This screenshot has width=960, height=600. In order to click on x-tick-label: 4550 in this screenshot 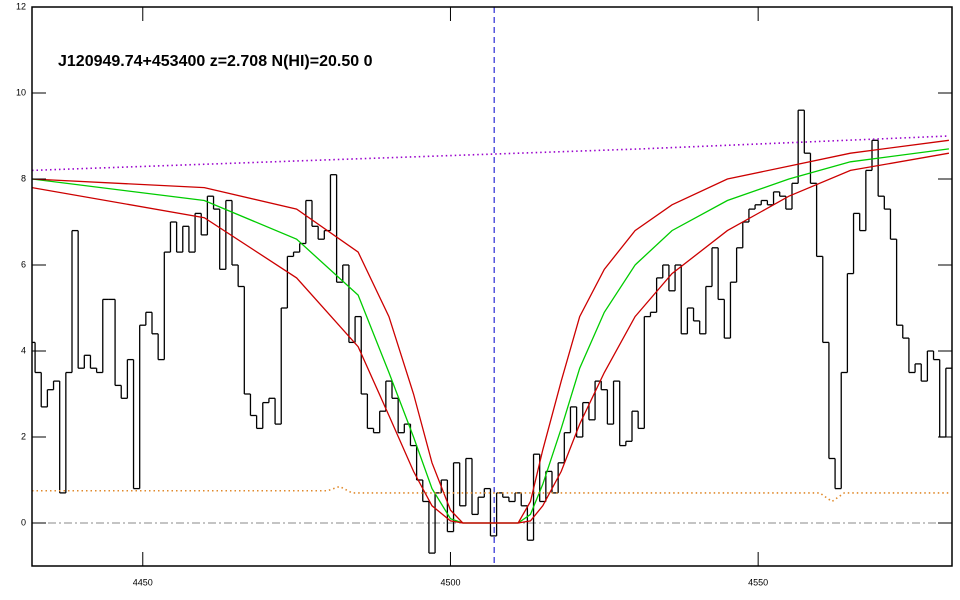, I will do `click(758, 582)`.